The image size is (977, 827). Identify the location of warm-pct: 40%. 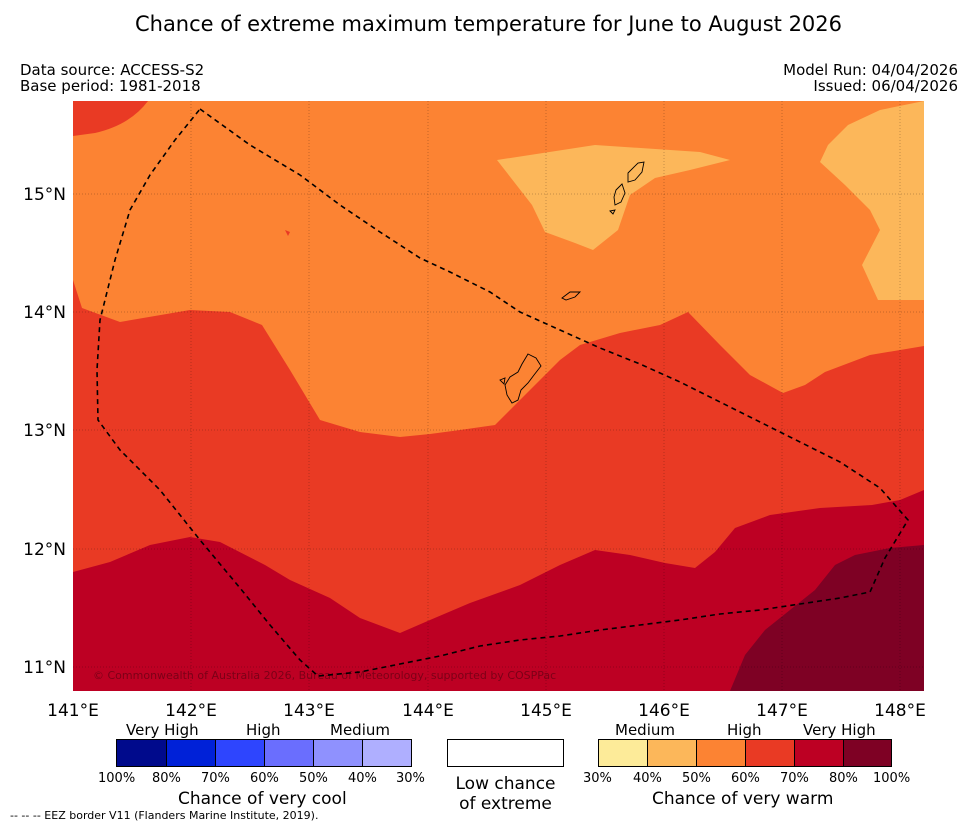
(647, 778).